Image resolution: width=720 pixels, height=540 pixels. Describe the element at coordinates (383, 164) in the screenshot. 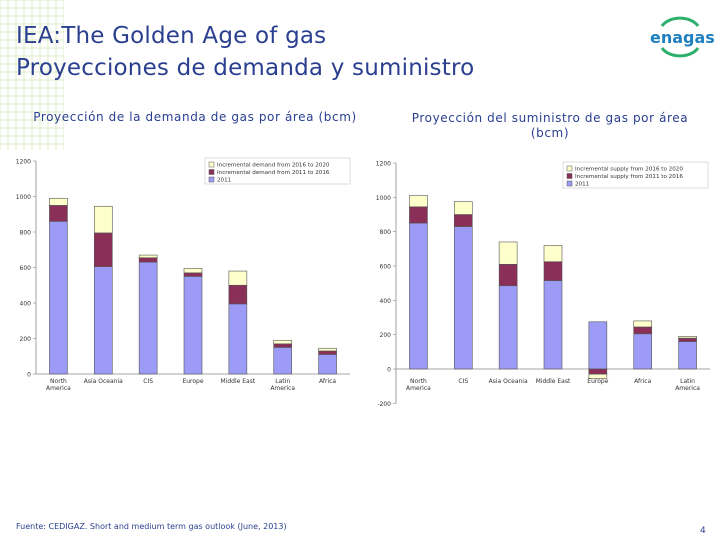

I see `supply-y-tick-label: 1200` at that location.